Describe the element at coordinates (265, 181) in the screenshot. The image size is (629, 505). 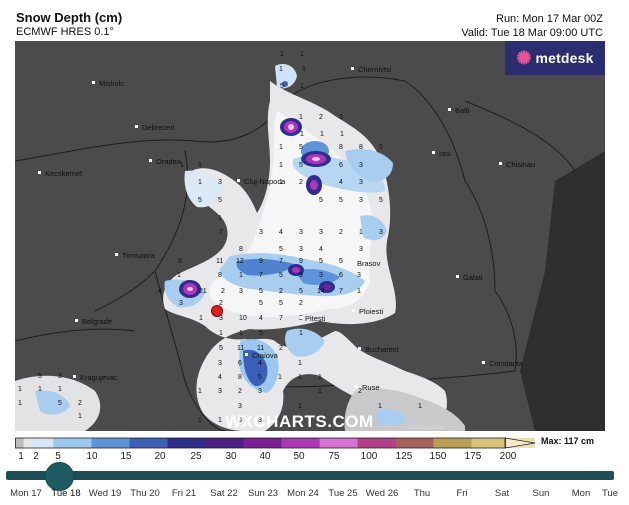
I see `svg-text: Cluj-Napoca` at that location.